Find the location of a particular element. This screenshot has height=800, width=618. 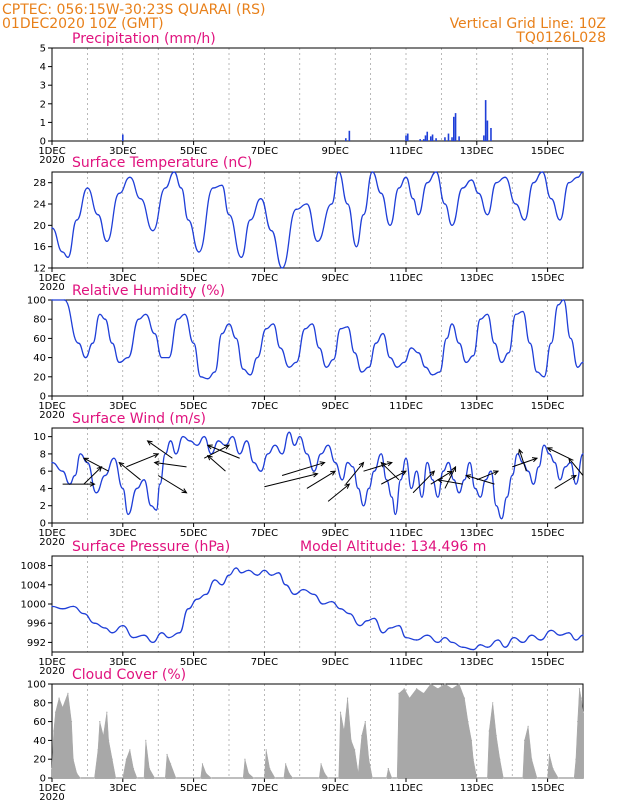

y-tick-label: 24 is located at coordinates (39, 205).